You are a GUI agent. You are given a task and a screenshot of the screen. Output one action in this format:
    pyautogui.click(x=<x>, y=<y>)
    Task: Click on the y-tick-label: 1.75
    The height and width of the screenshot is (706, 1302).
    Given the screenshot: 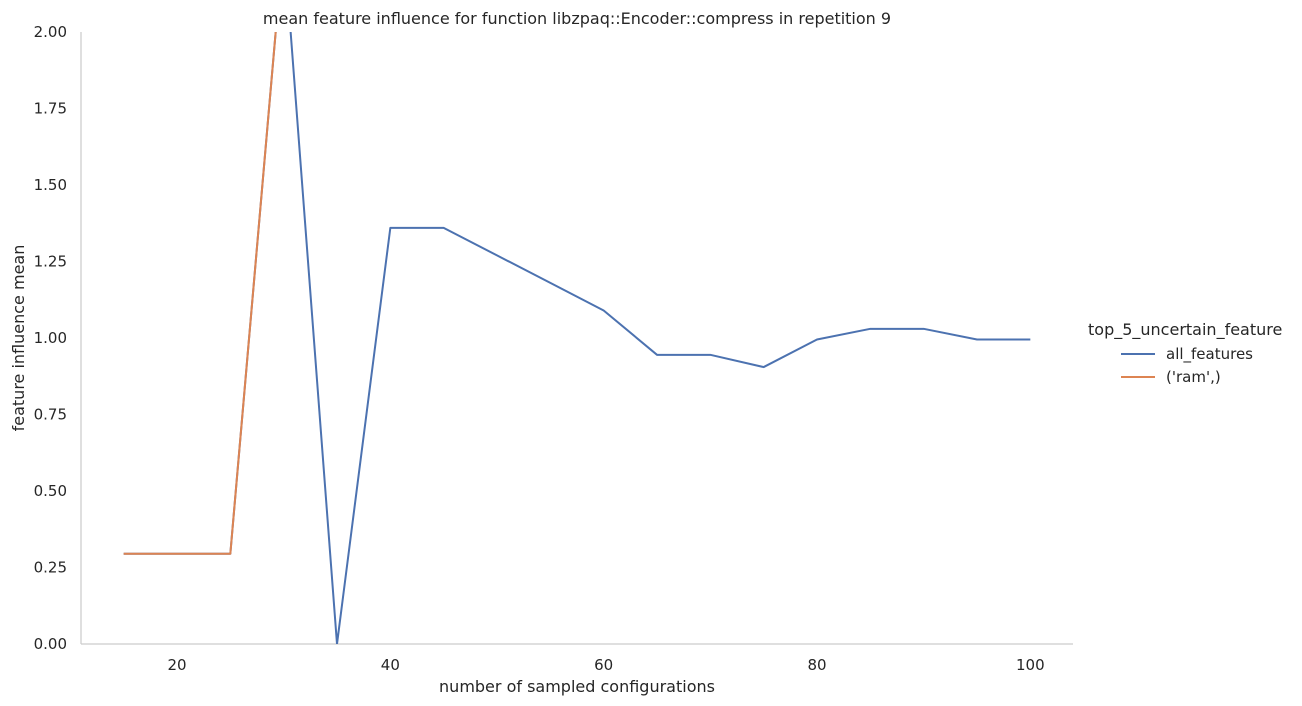 What is the action you would take?
    pyautogui.click(x=50, y=109)
    